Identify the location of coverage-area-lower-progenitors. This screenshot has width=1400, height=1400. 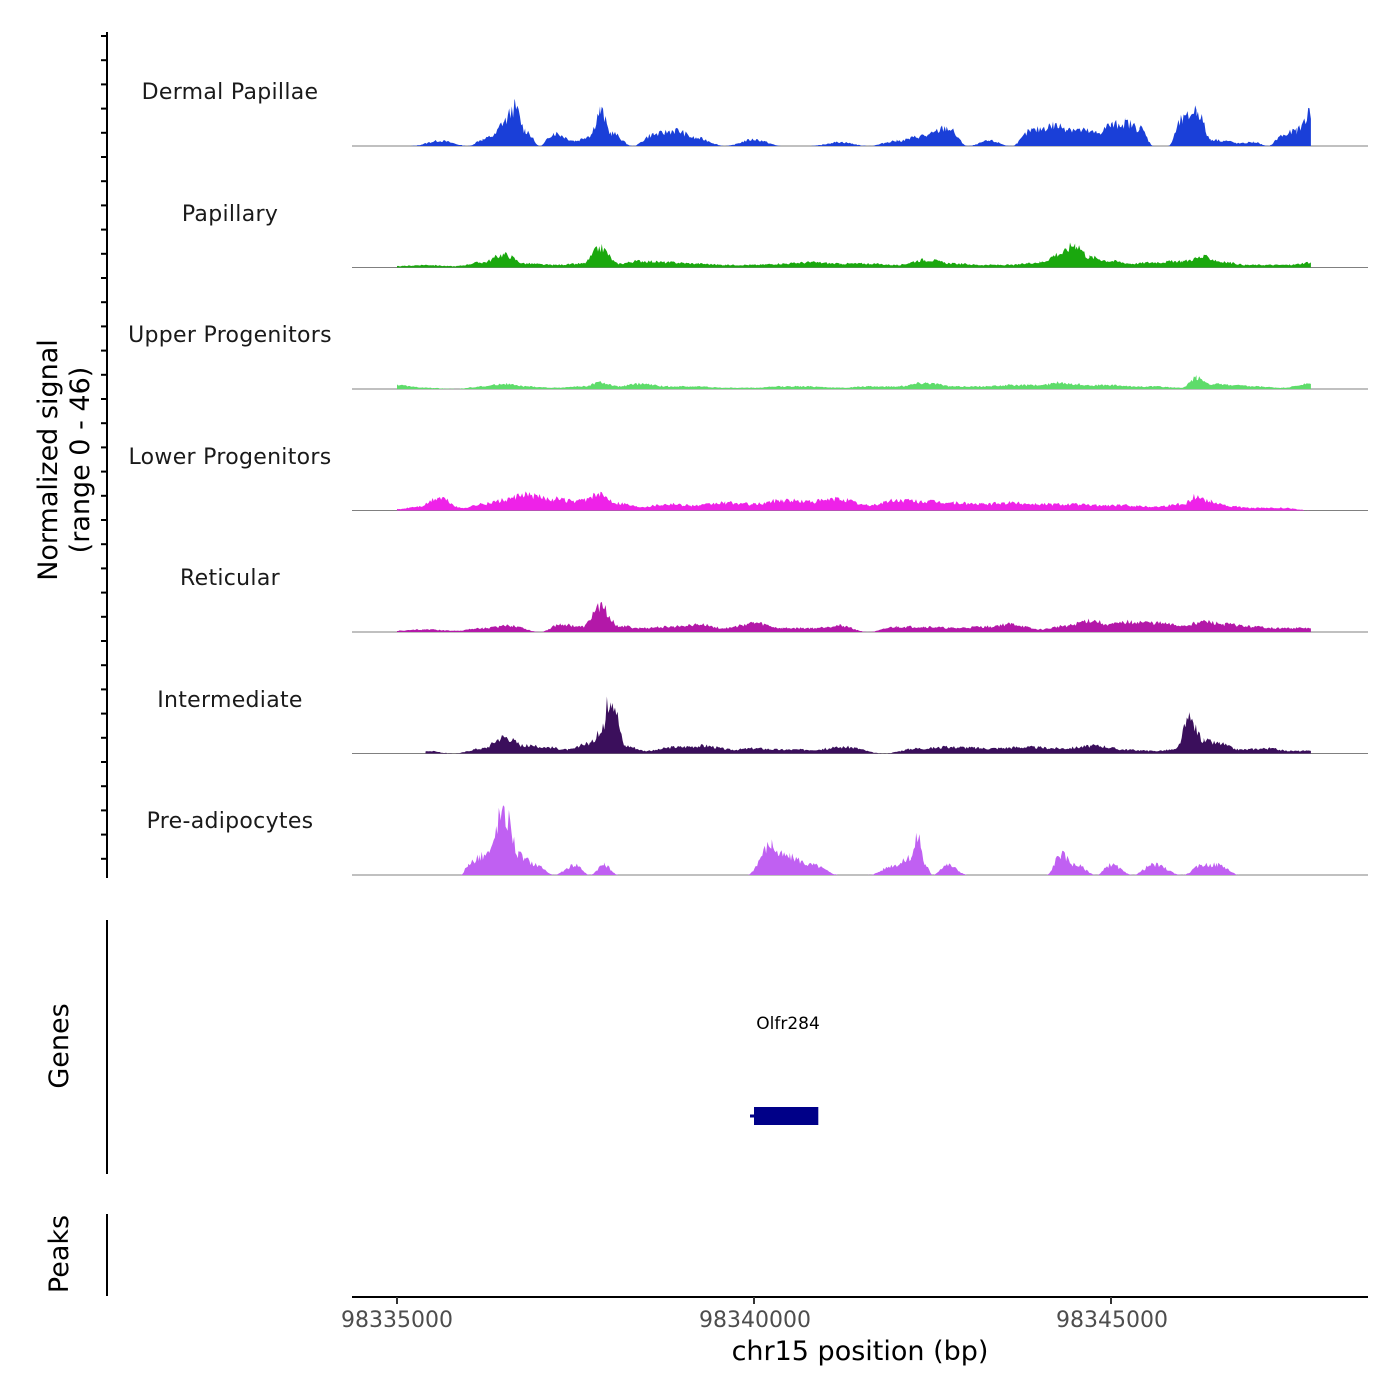
(854, 501).